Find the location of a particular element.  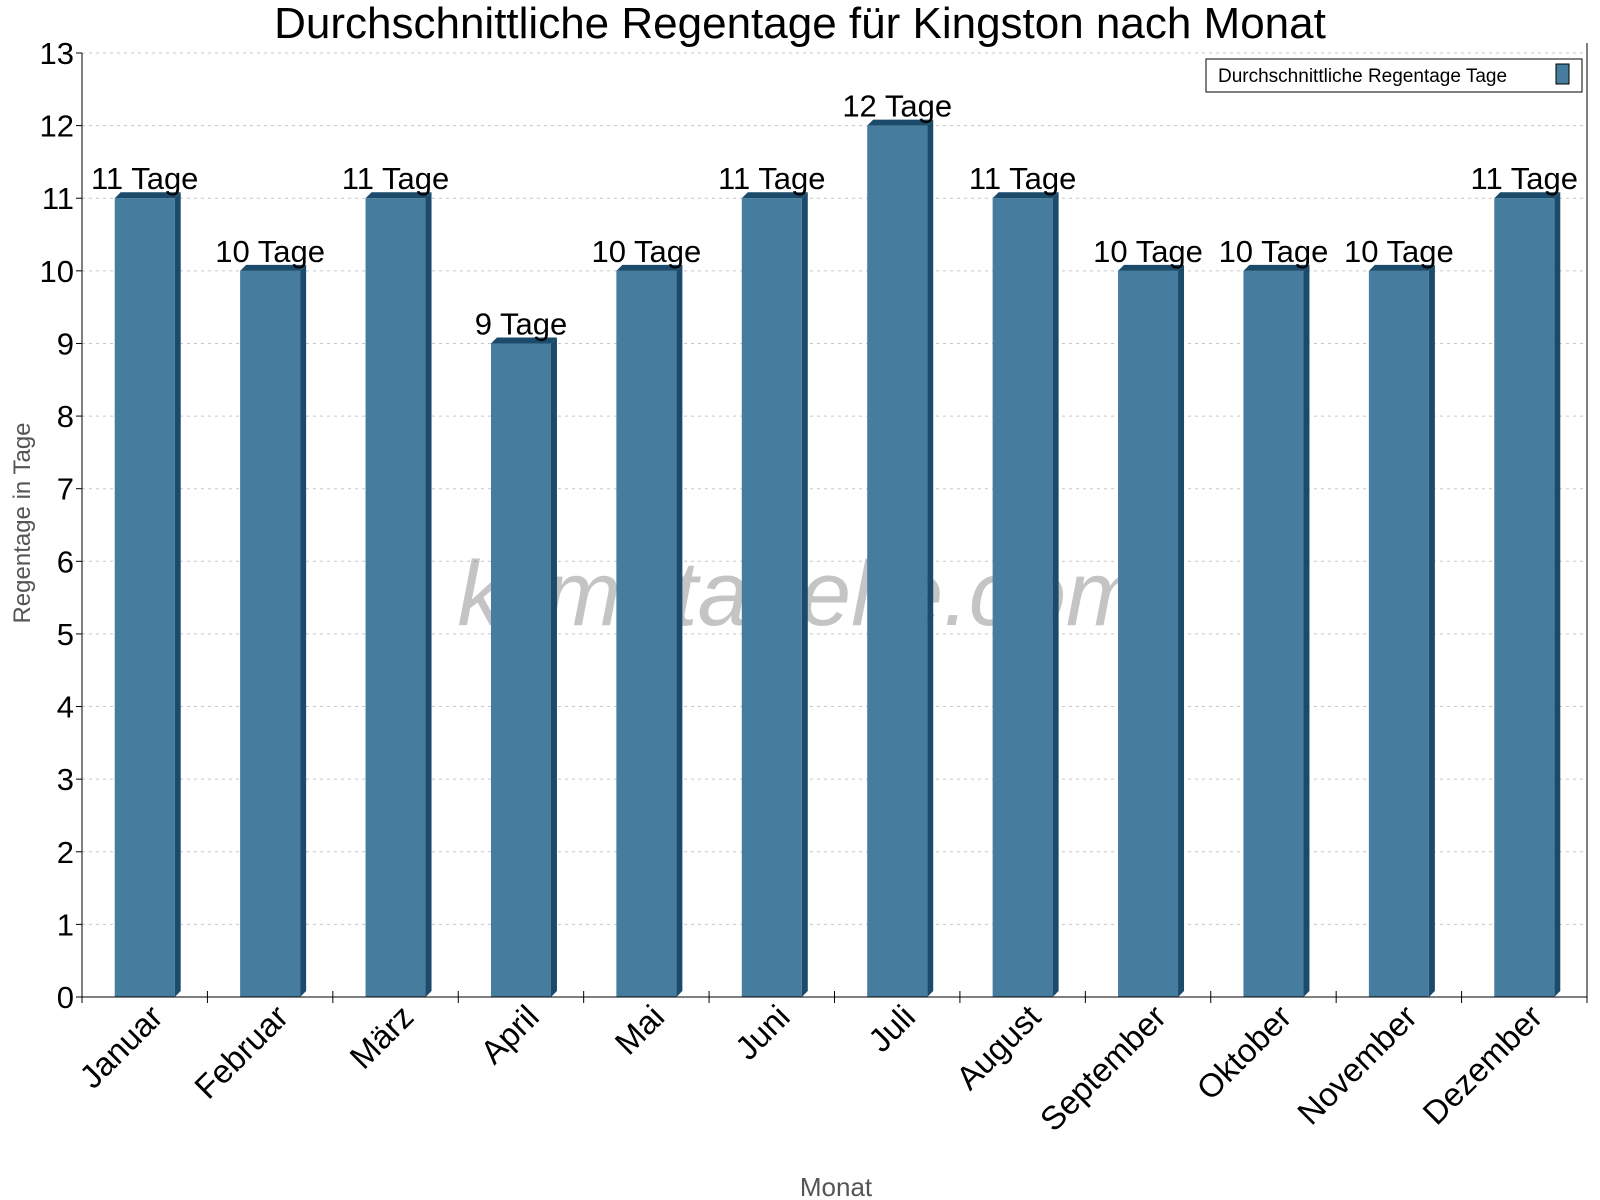

x-axis-label: Monat is located at coordinates (836, 1186).